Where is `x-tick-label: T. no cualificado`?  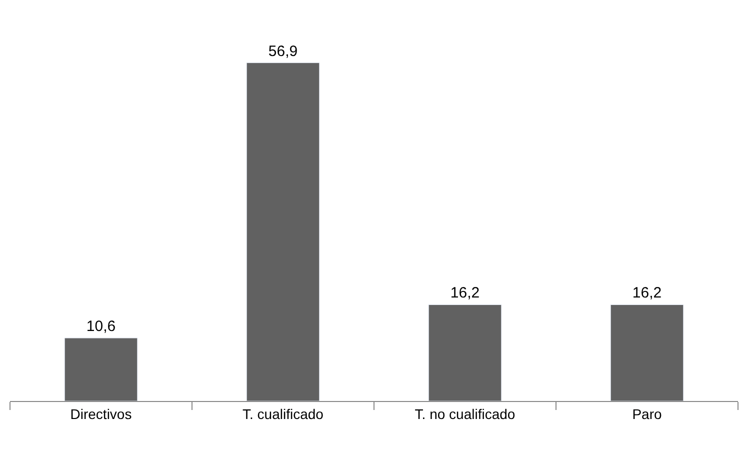 x-tick-label: T. no cualificado is located at coordinates (465, 414).